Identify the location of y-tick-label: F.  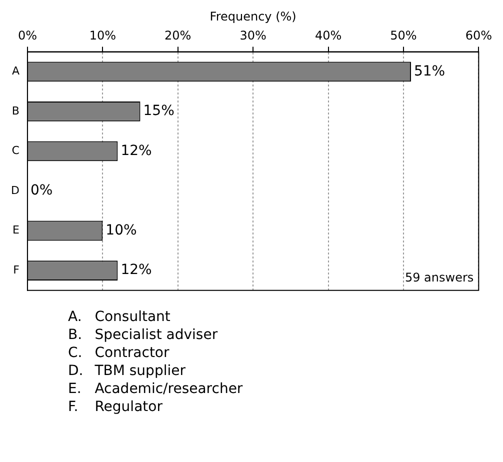
(16, 269).